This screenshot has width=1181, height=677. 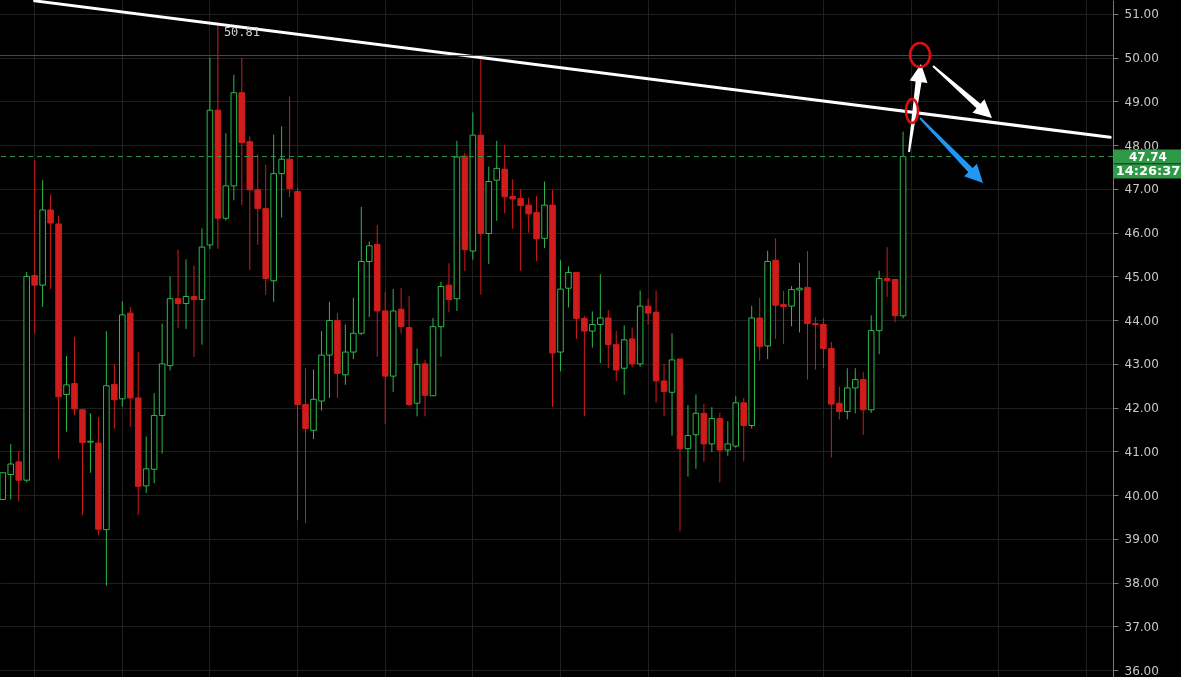 I want to click on annotation: 50.81, so click(x=242, y=32).